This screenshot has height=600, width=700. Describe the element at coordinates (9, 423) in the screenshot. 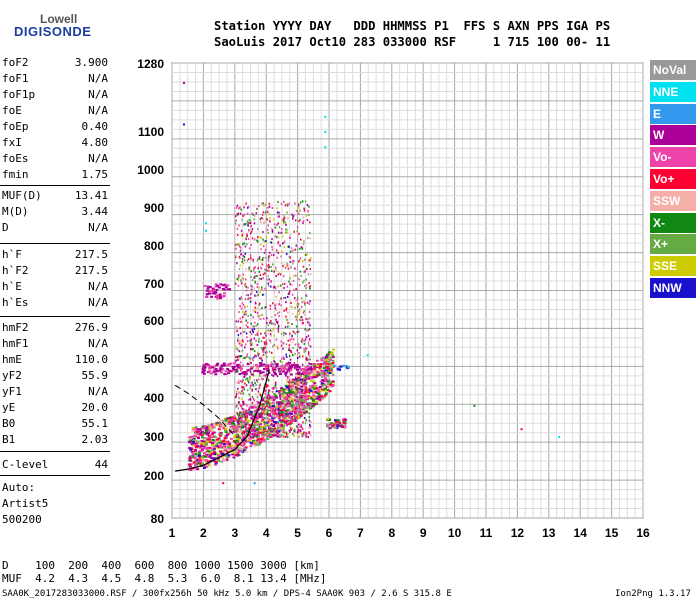

I see `param-name: B0` at that location.